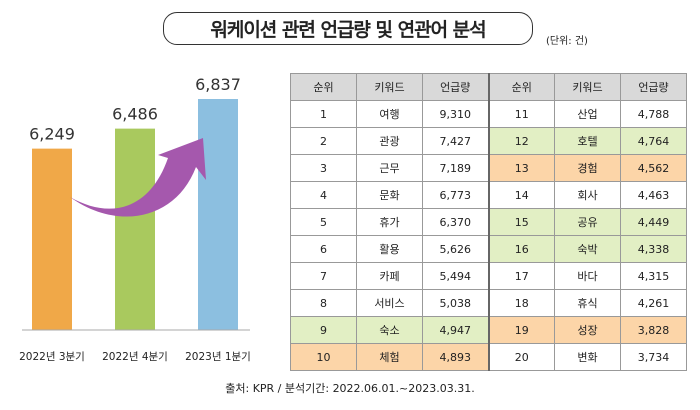  What do you see at coordinates (653, 357) in the screenshot?
I see `count-cell: 3,734` at bounding box center [653, 357].